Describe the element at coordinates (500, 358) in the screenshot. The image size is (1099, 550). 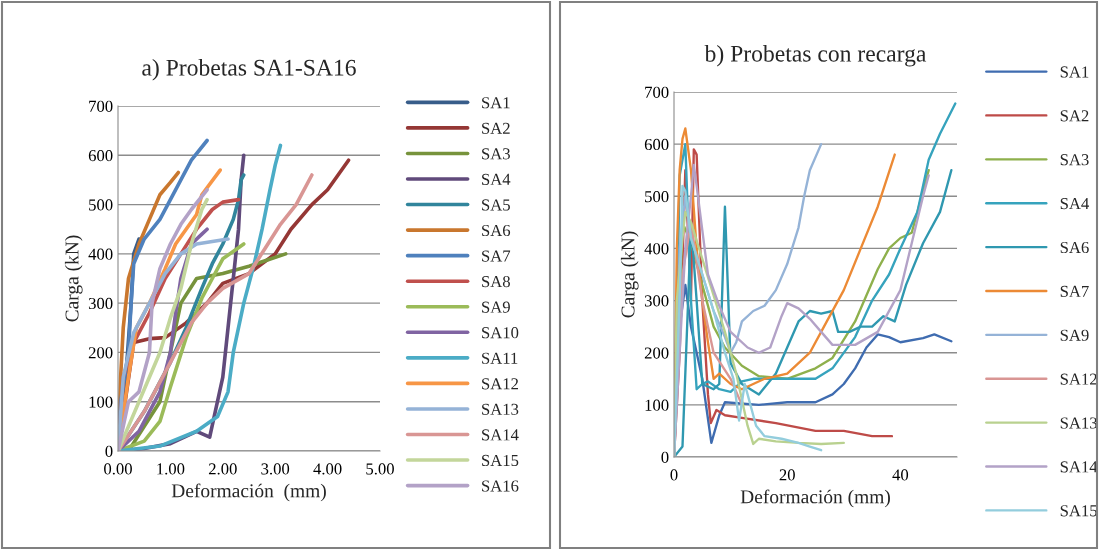
I see `legend-label: SA11` at that location.